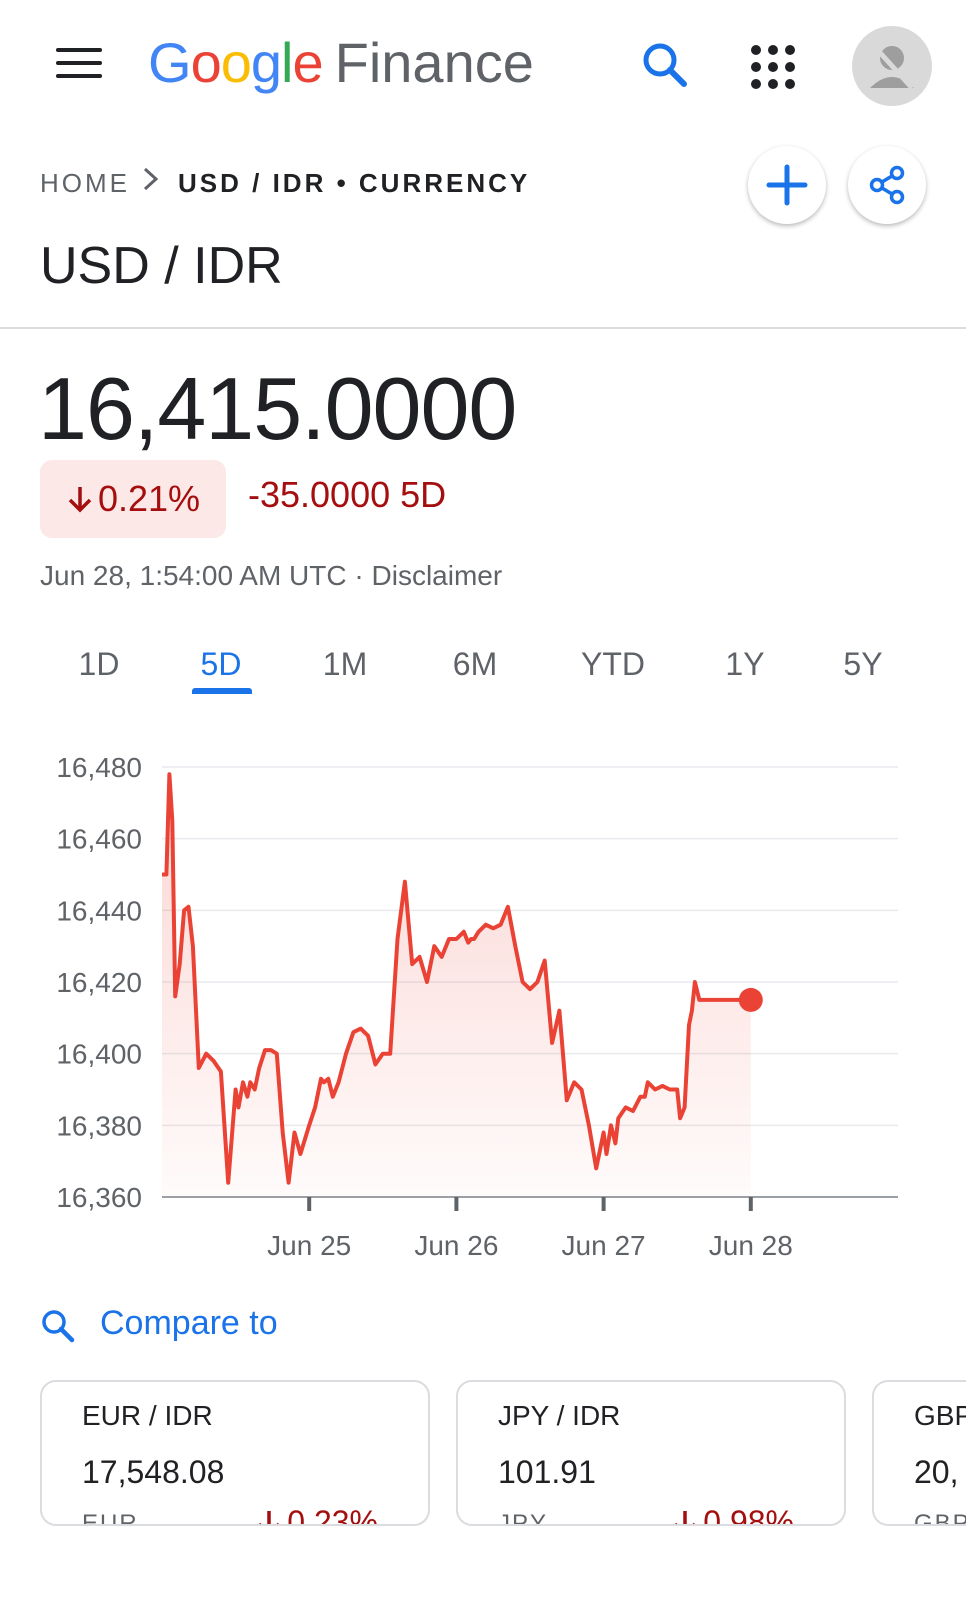 Image resolution: width=966 pixels, height=1600 pixels. I want to click on apps-grid-icon, so click(773, 67).